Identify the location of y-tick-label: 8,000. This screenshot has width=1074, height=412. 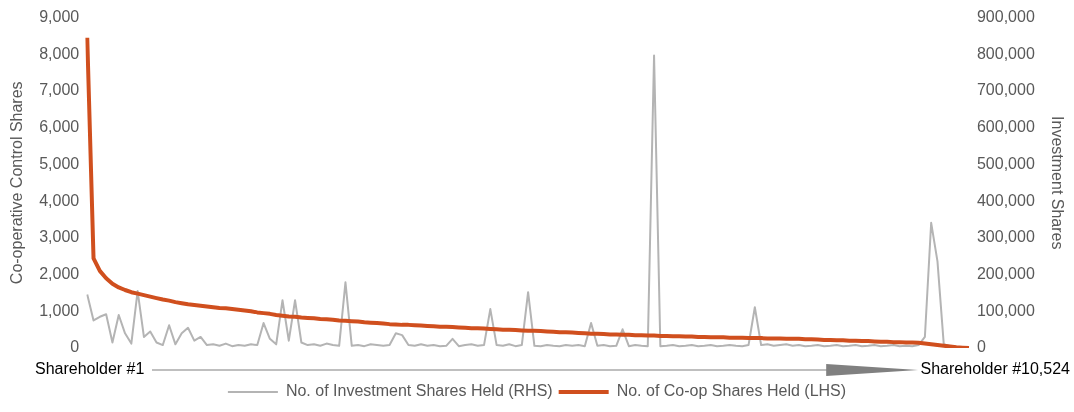
(59, 53).